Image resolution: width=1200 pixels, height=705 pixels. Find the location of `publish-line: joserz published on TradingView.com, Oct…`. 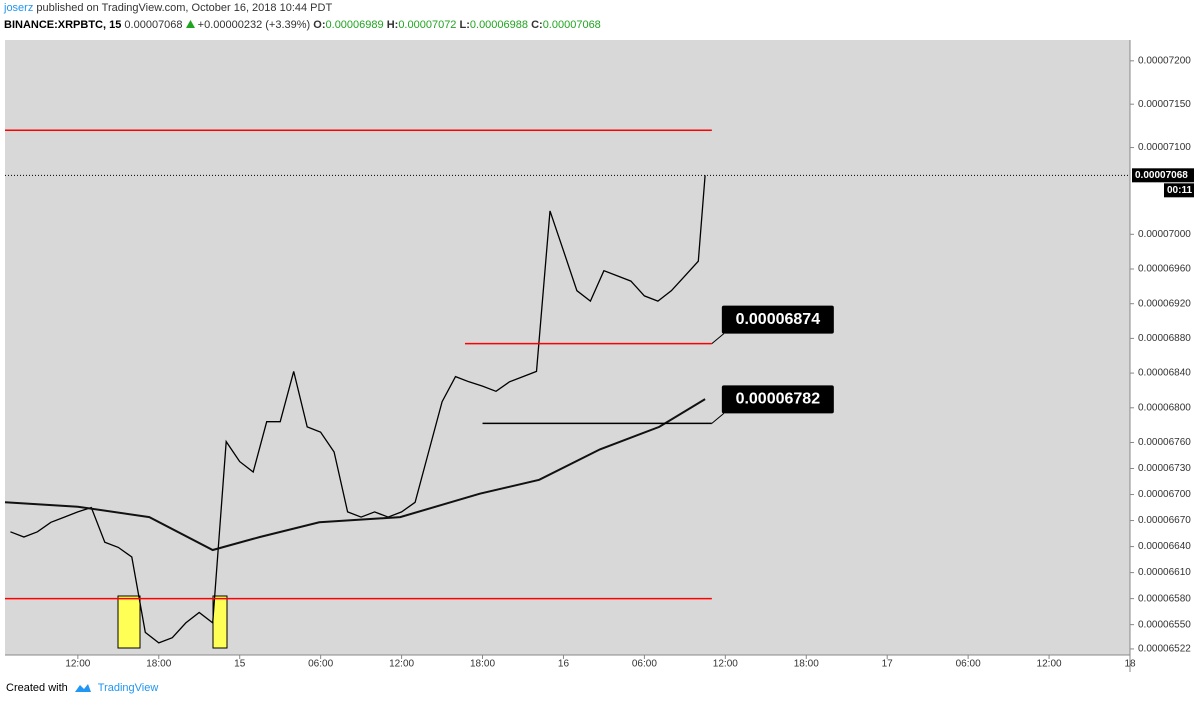

publish-line: joserz published on TradingView.com, Oct… is located at coordinates (302, 8).